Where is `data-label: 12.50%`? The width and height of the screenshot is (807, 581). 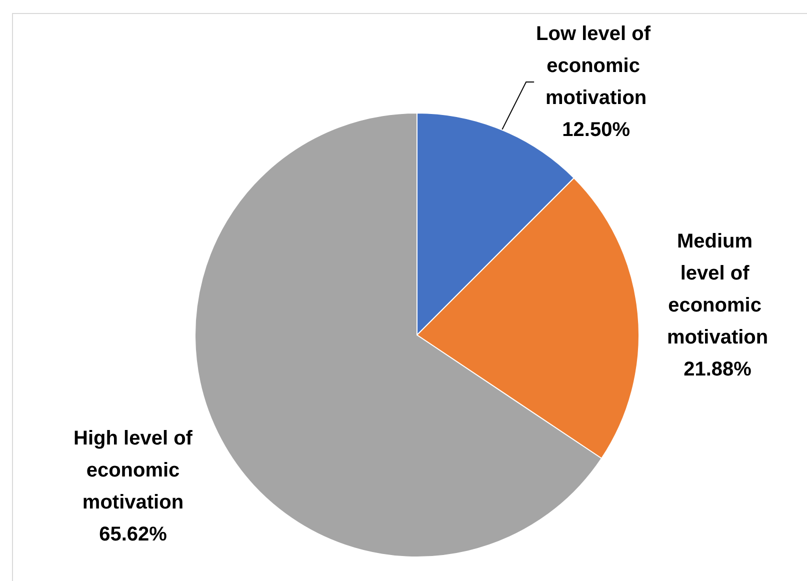
data-label: 12.50% is located at coordinates (596, 130).